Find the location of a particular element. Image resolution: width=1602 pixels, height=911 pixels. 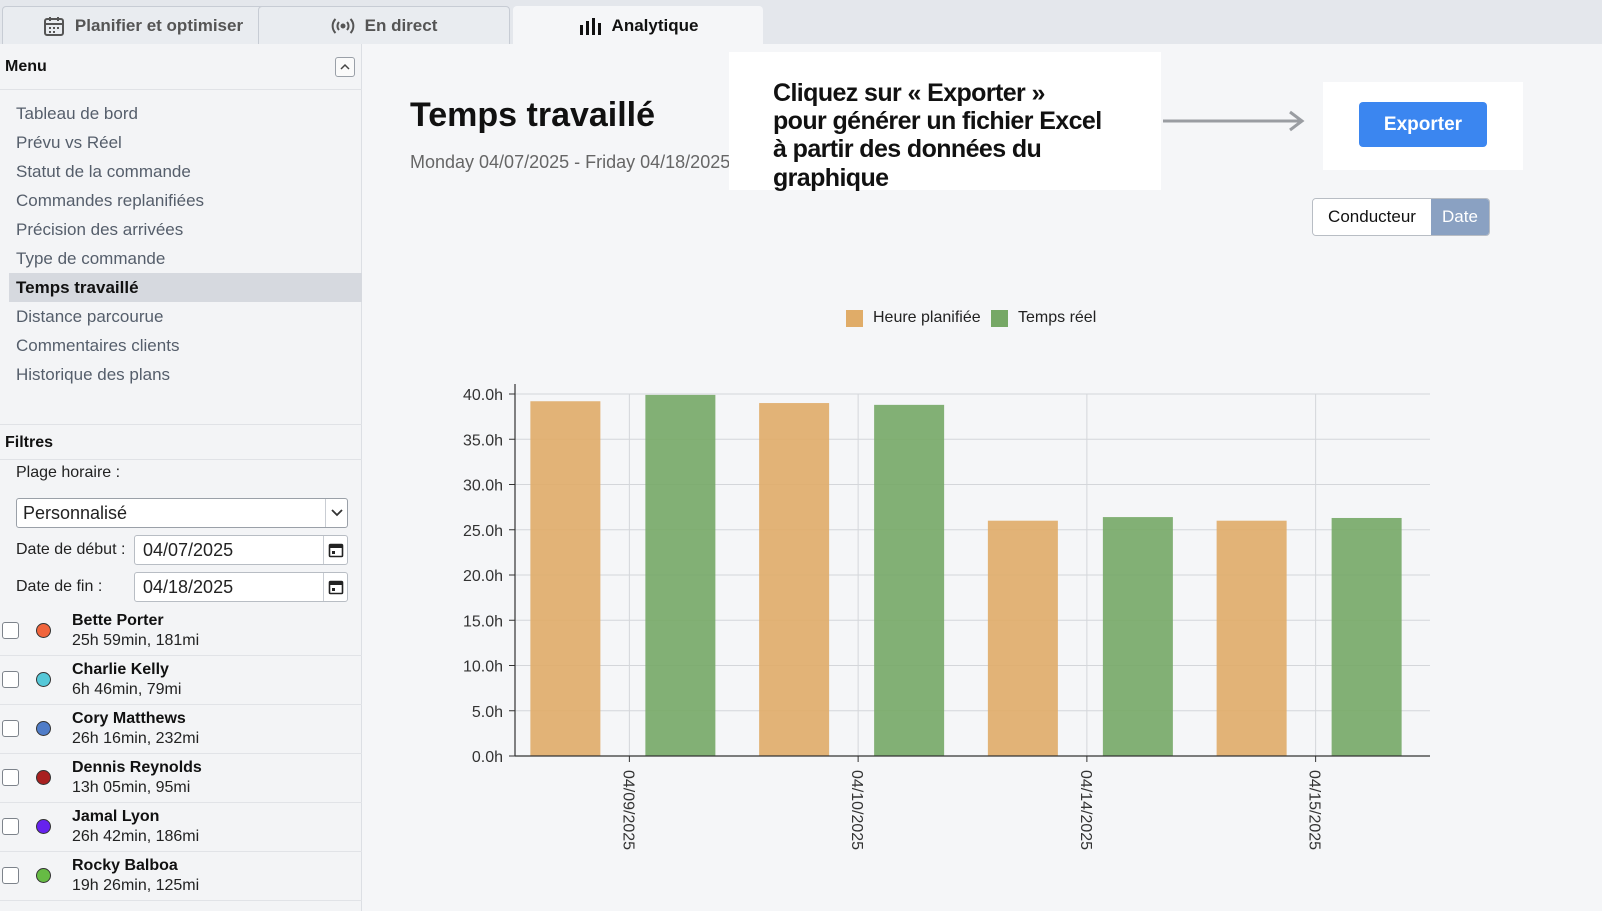

driver-name: Dennis Reynolds is located at coordinates (137, 767).